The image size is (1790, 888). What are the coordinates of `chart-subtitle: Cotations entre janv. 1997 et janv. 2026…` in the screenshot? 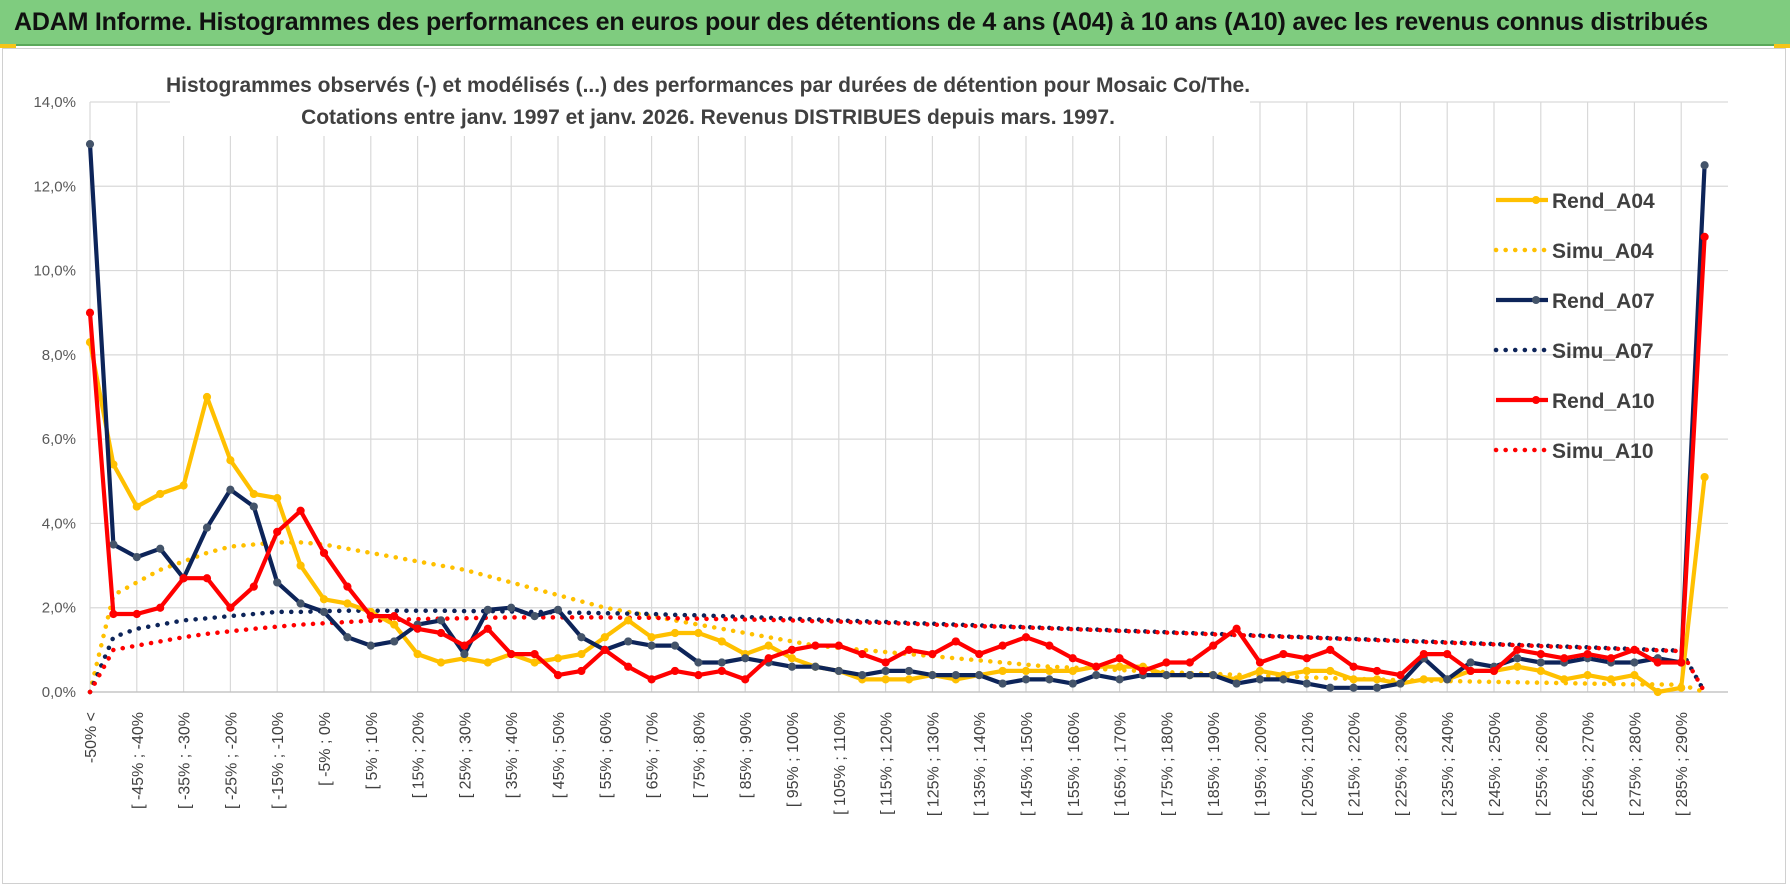 It's located at (708, 117).